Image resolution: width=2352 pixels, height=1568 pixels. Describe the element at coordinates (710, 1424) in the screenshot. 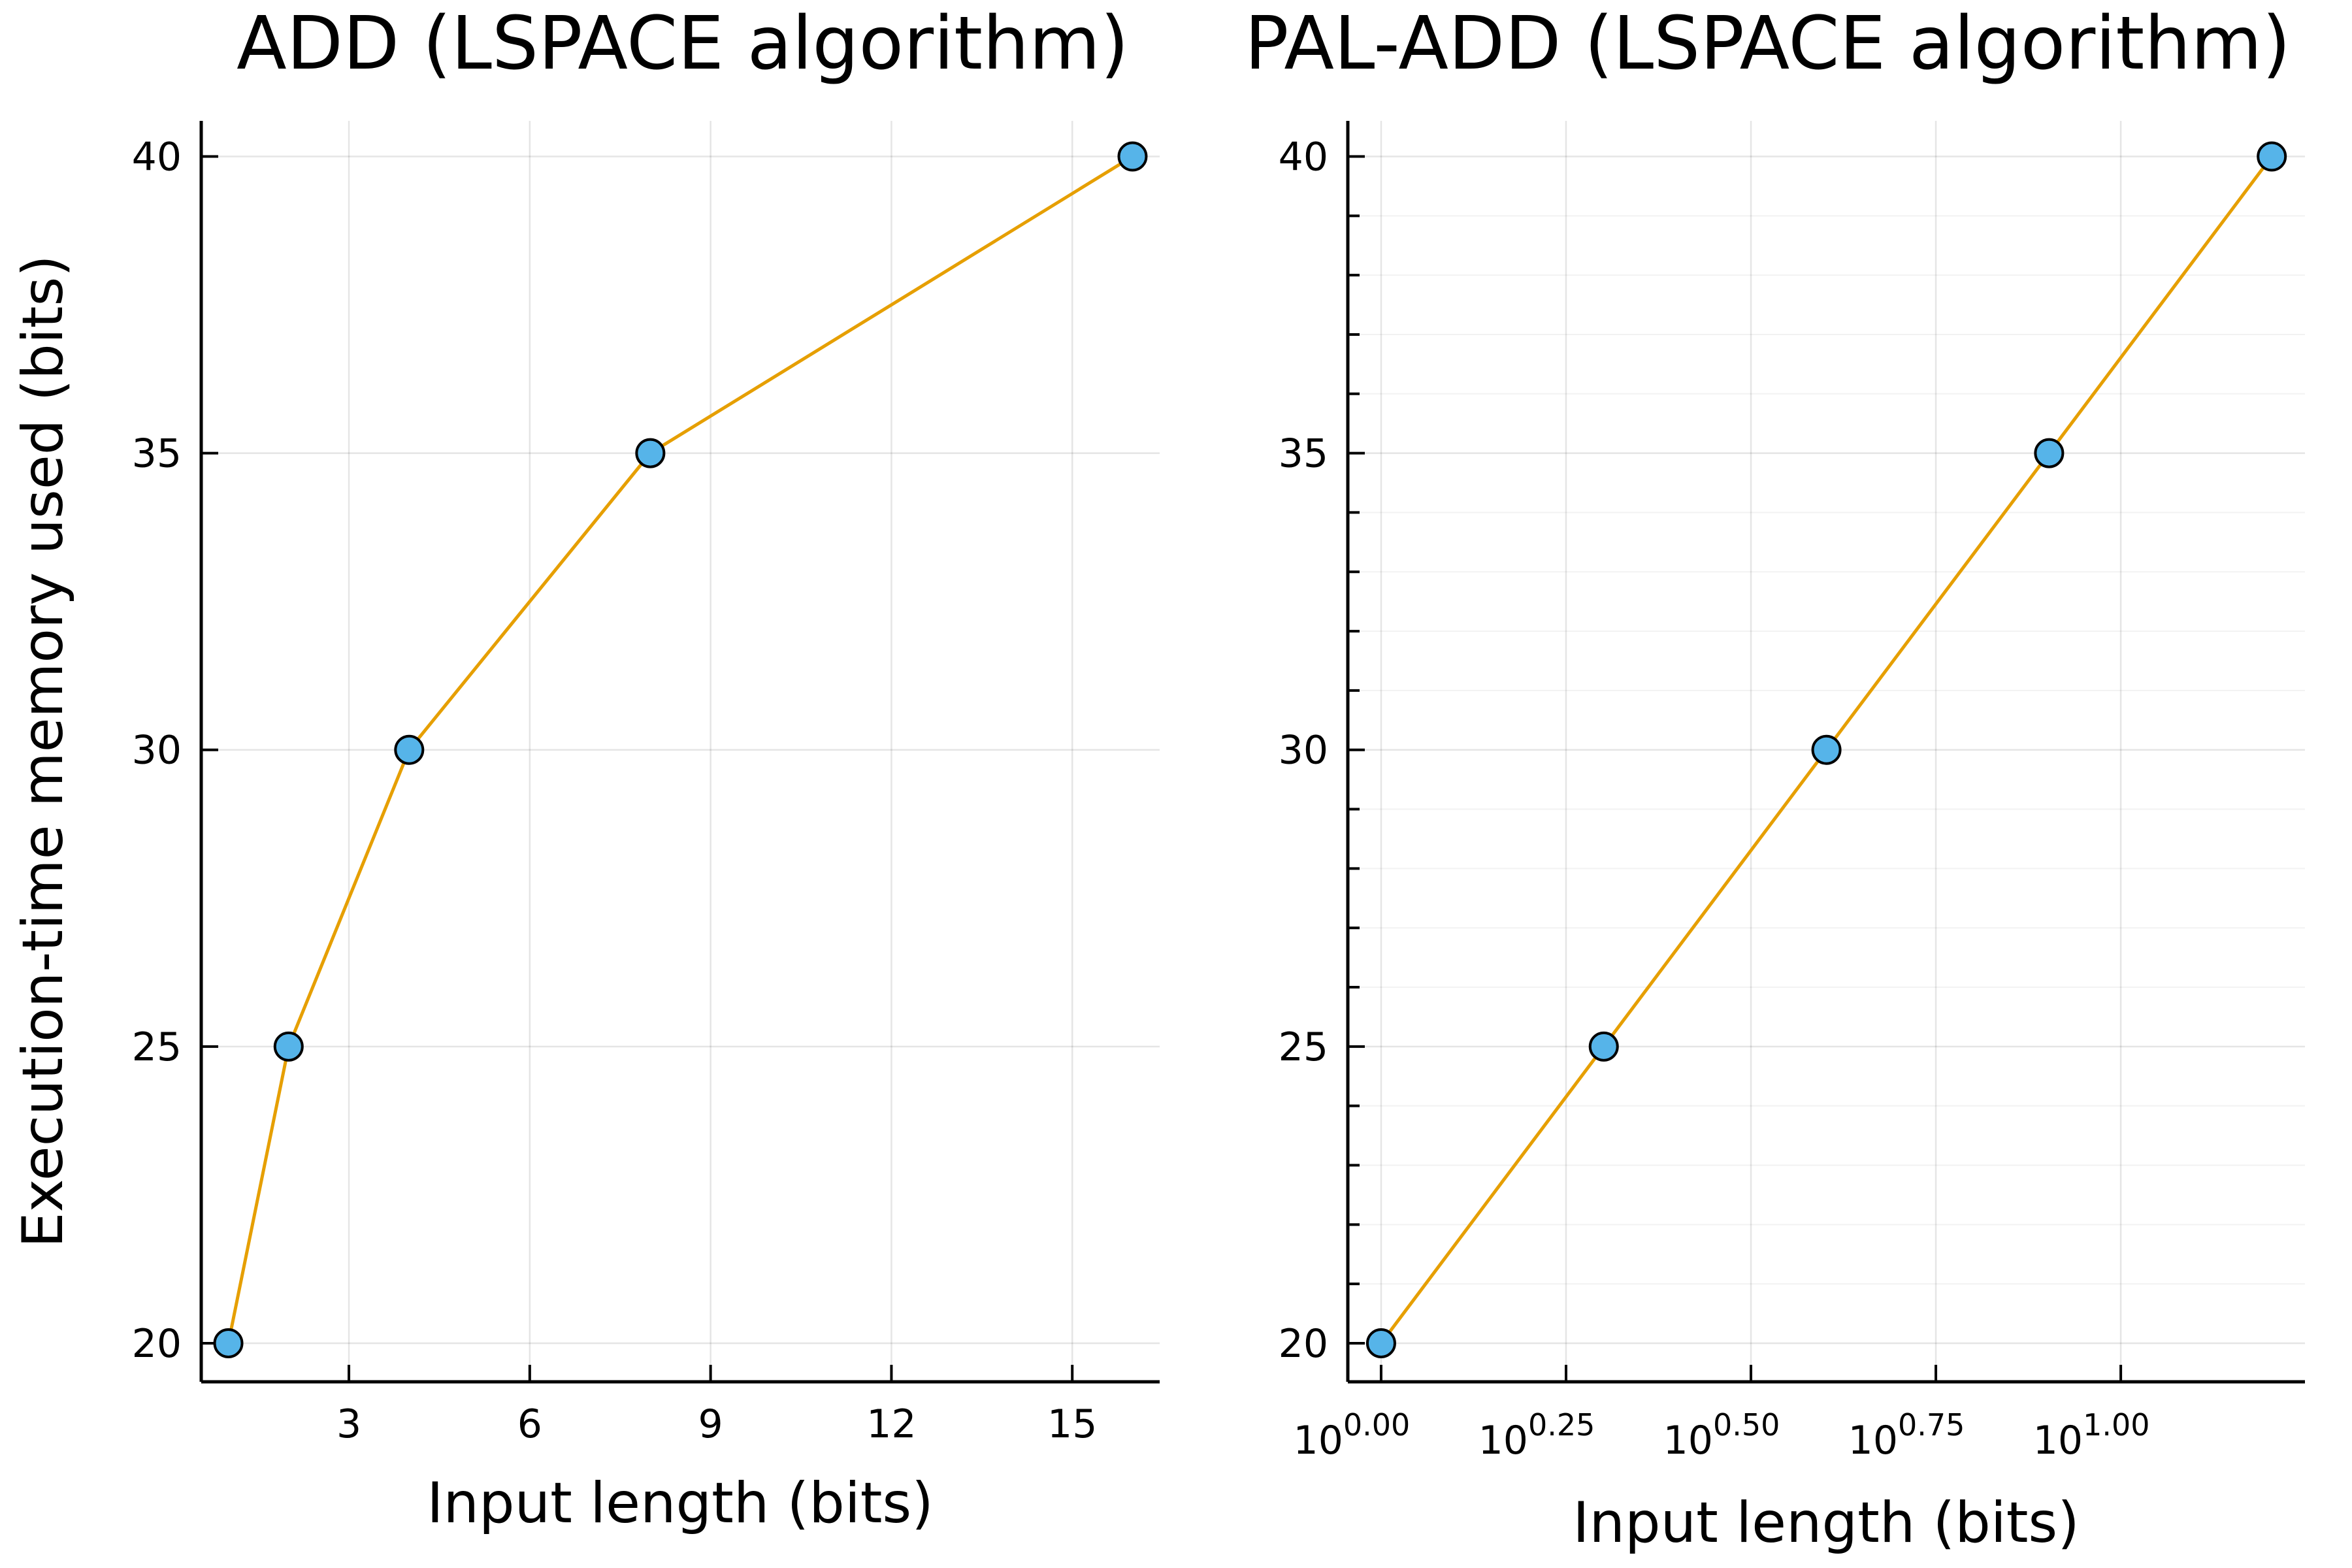

I see `tick-label-x: 9` at that location.